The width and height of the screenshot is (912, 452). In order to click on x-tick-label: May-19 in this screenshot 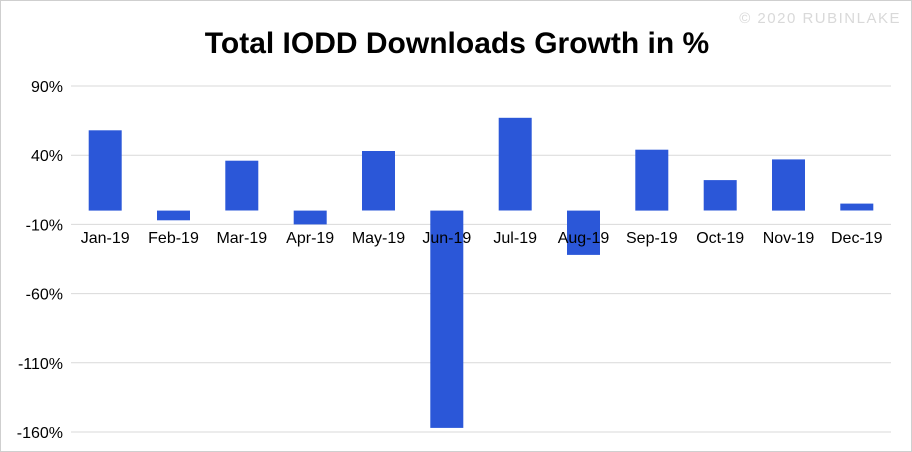, I will do `click(378, 238)`.